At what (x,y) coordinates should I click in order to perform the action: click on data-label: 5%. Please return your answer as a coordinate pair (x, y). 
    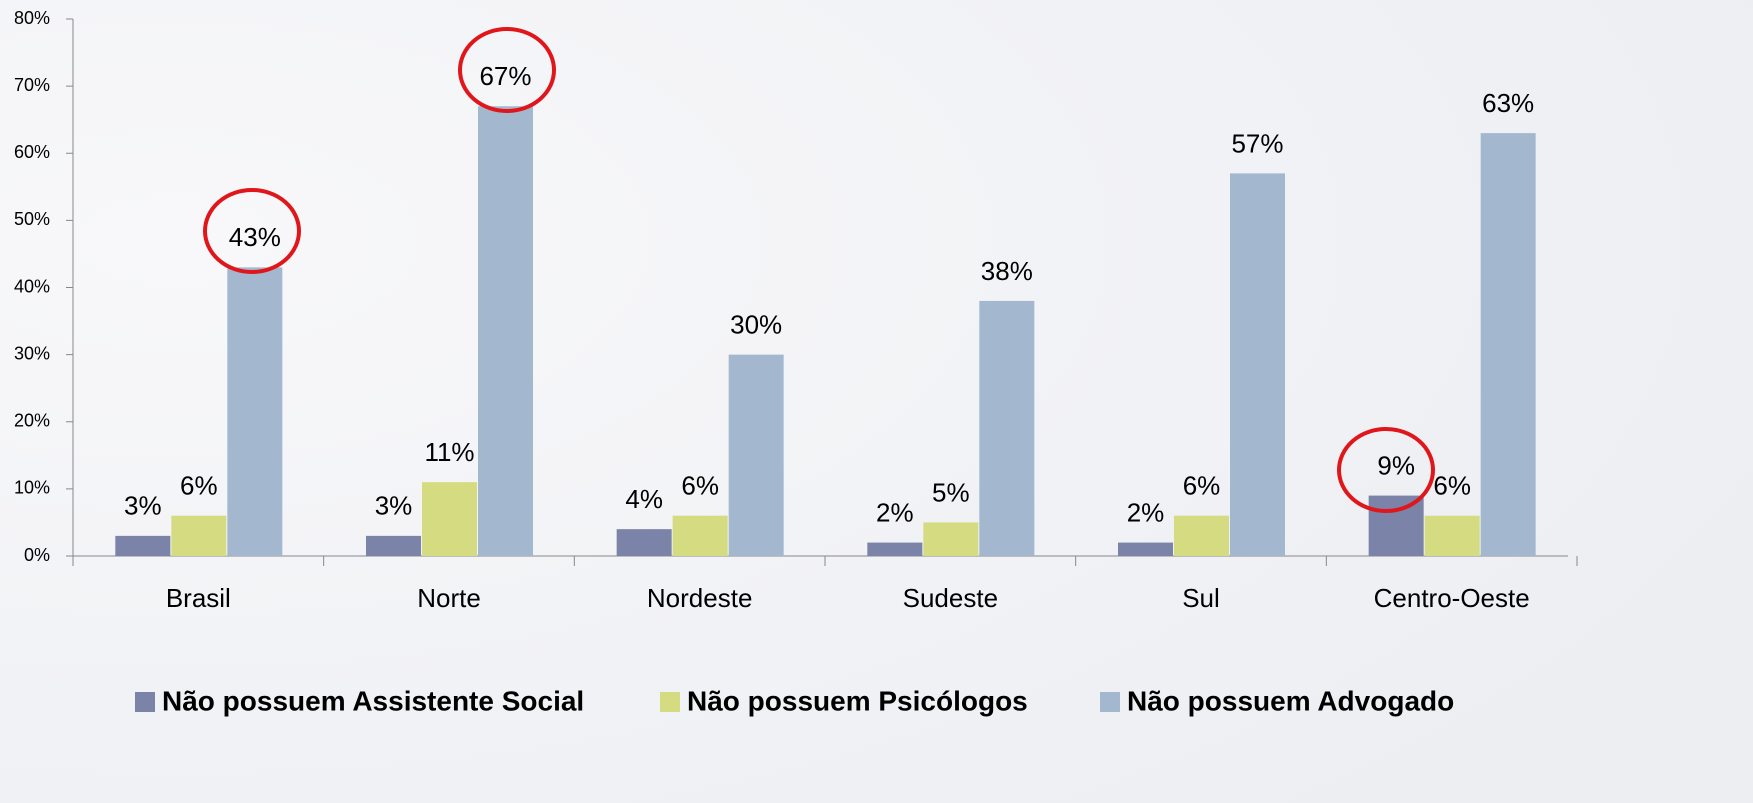
    Looking at the image, I should click on (951, 492).